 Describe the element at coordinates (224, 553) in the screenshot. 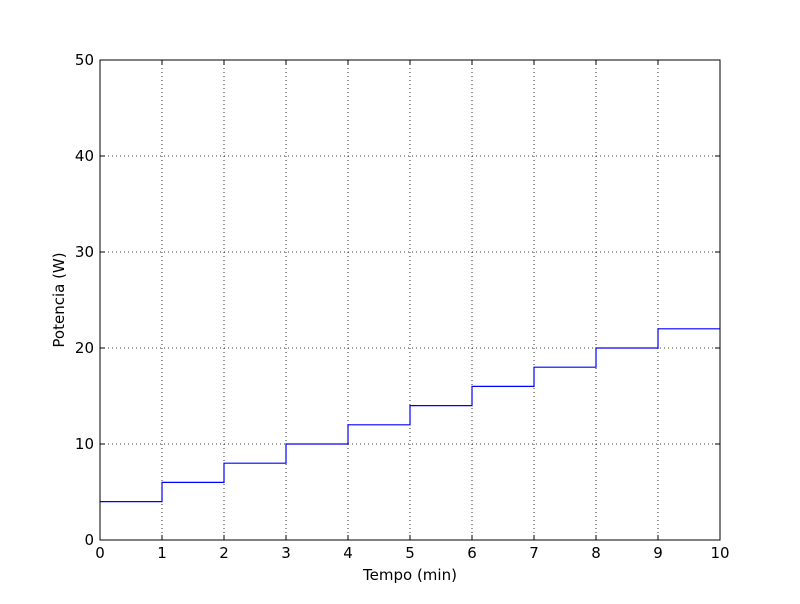

I see `x-tick-label: 2` at that location.